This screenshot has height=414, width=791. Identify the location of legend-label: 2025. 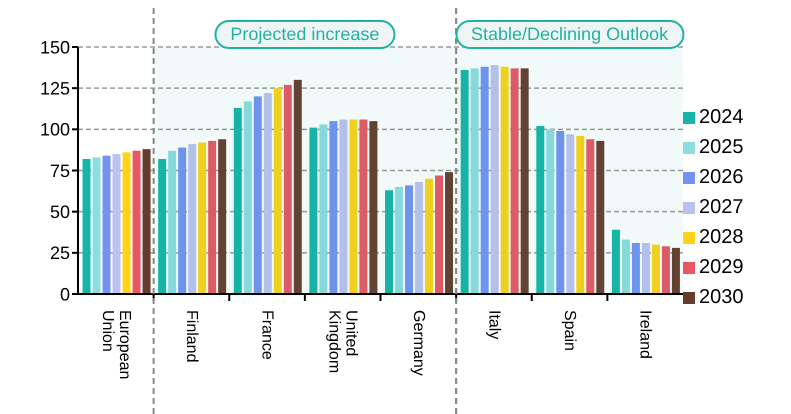
(721, 147).